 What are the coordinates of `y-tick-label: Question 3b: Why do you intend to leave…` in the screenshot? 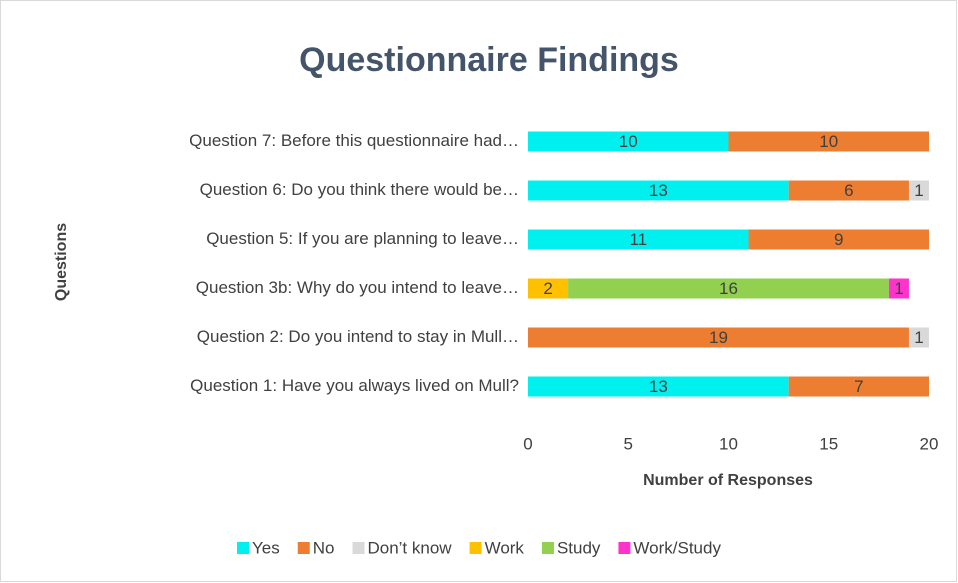 It's located at (357, 287).